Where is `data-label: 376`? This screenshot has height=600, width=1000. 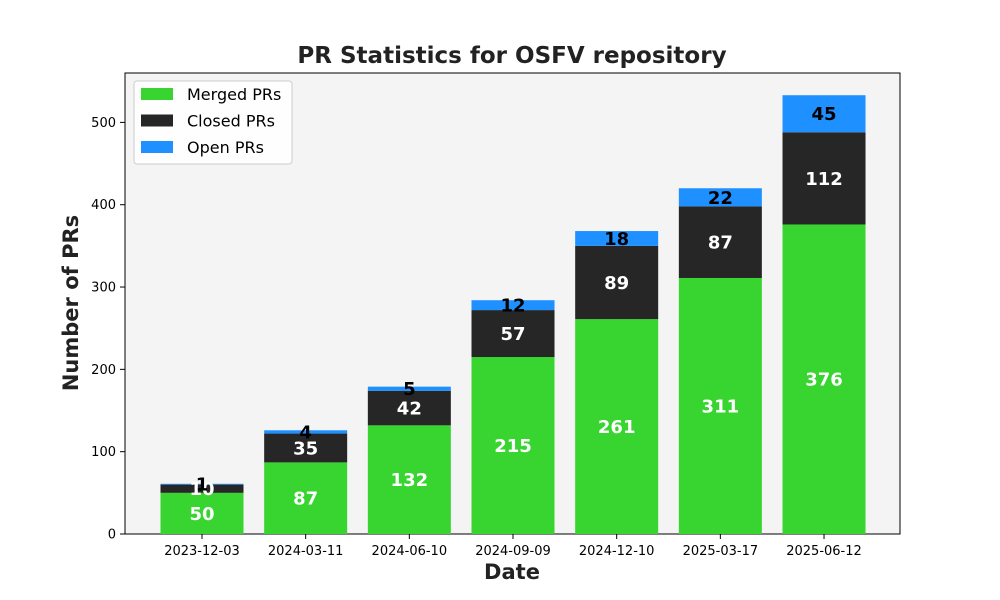
data-label: 376 is located at coordinates (824, 380).